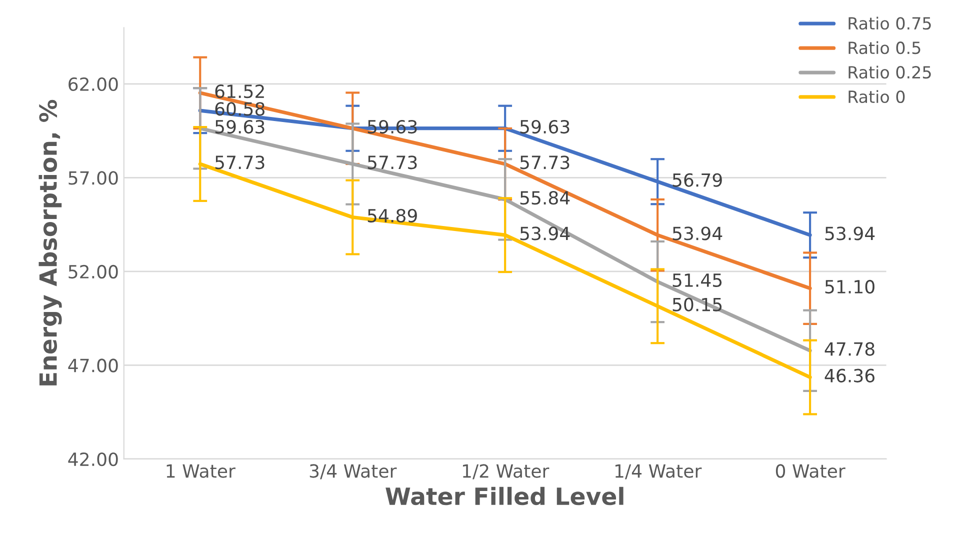 This screenshot has height=553, width=953. What do you see at coordinates (201, 471) in the screenshot?
I see `x-tick-label: 1 Water` at bounding box center [201, 471].